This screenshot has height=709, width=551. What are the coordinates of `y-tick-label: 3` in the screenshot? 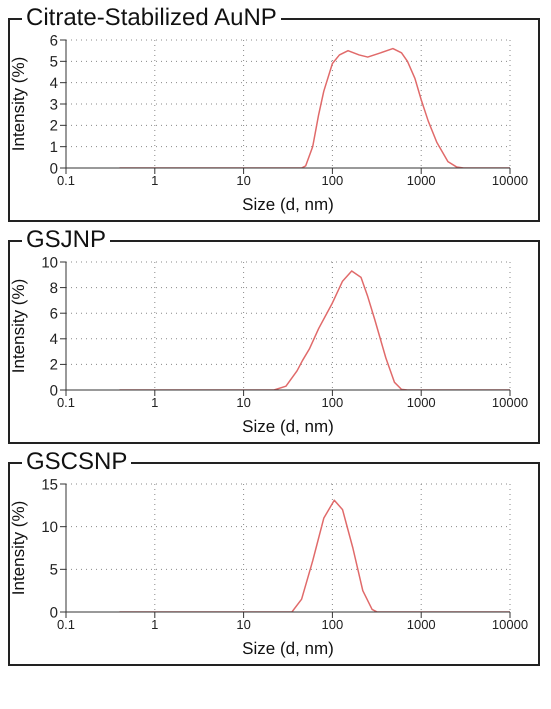 It's located at (54, 105).